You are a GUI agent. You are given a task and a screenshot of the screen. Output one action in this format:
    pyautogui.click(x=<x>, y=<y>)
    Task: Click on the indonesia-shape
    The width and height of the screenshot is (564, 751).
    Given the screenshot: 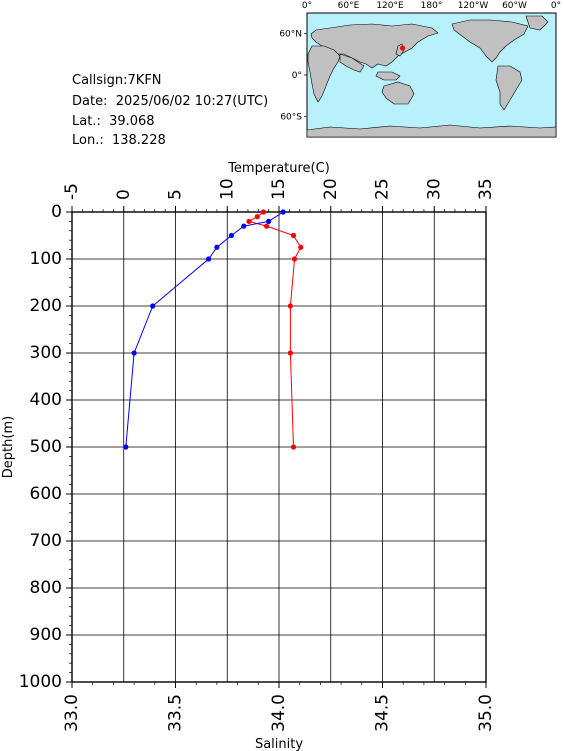 What is the action you would take?
    pyautogui.click(x=388, y=76)
    